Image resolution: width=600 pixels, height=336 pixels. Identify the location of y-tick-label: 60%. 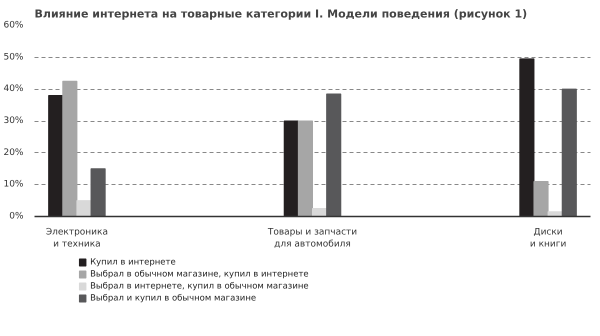
(13, 25).